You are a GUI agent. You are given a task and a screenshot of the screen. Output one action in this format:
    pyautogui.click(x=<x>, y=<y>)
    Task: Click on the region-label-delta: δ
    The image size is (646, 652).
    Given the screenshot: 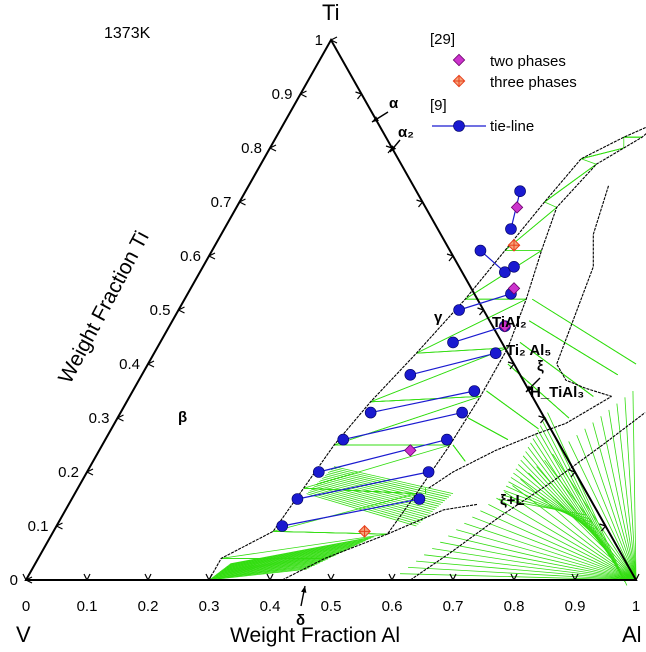 What is the action you would take?
    pyautogui.click(x=300, y=620)
    